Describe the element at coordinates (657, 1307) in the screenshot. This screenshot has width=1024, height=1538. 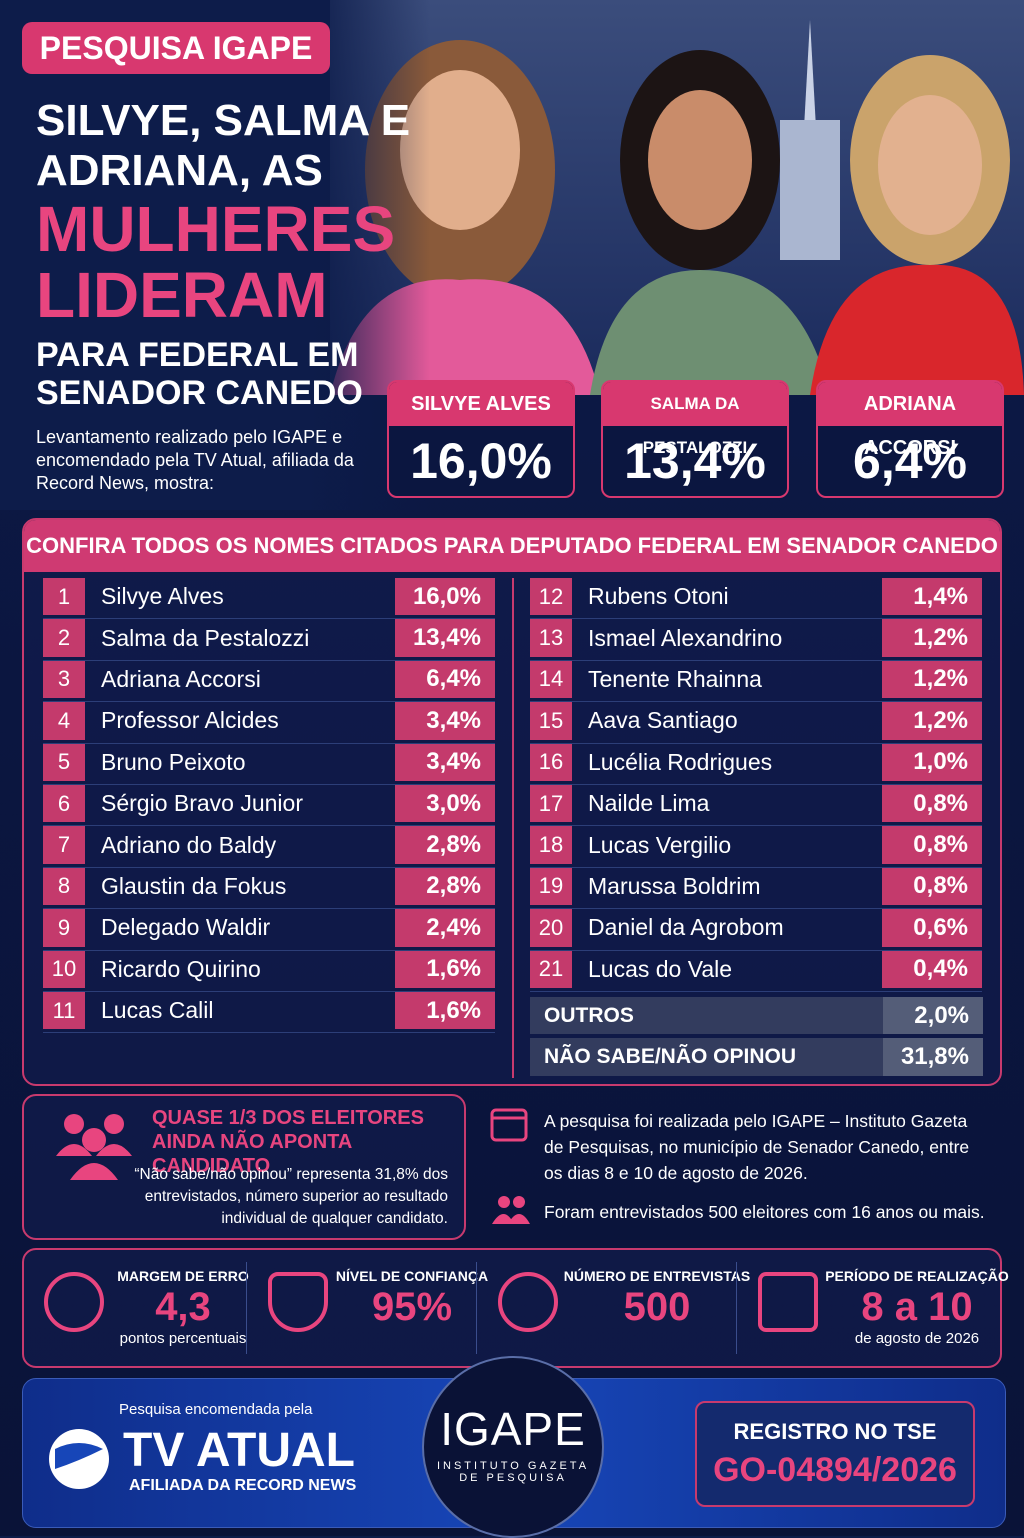
I see `stat-value: 500` at that location.